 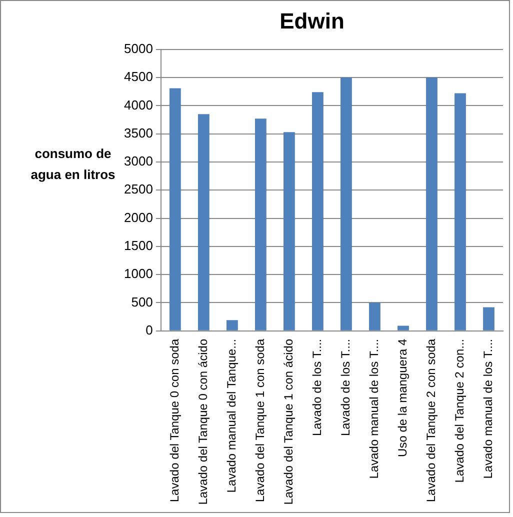 What do you see at coordinates (73, 164) in the screenshot?
I see `y-axis-title: consumo de agua en litros` at bounding box center [73, 164].